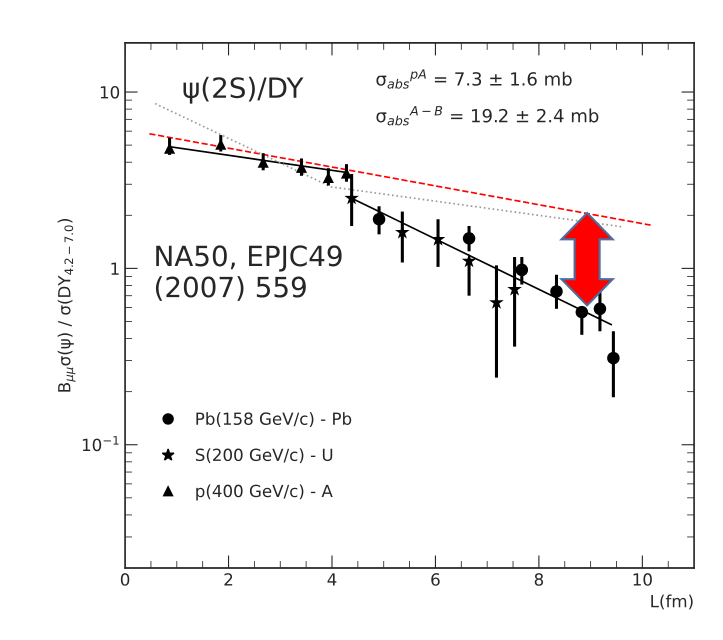 The width and height of the screenshot is (723, 640). What do you see at coordinates (115, 268) in the screenshot?
I see `y-tick-label: 1` at bounding box center [115, 268].